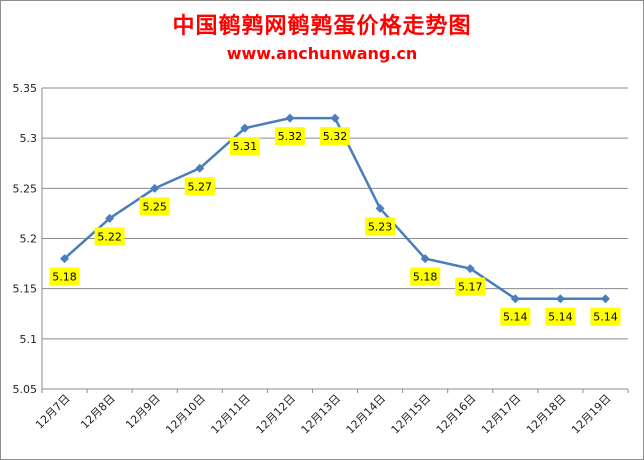 This screenshot has height=460, width=644. What do you see at coordinates (322, 26) in the screenshot?
I see `chart-title: 中国鹌鹑网鹌鹑蛋价格走势图` at bounding box center [322, 26].